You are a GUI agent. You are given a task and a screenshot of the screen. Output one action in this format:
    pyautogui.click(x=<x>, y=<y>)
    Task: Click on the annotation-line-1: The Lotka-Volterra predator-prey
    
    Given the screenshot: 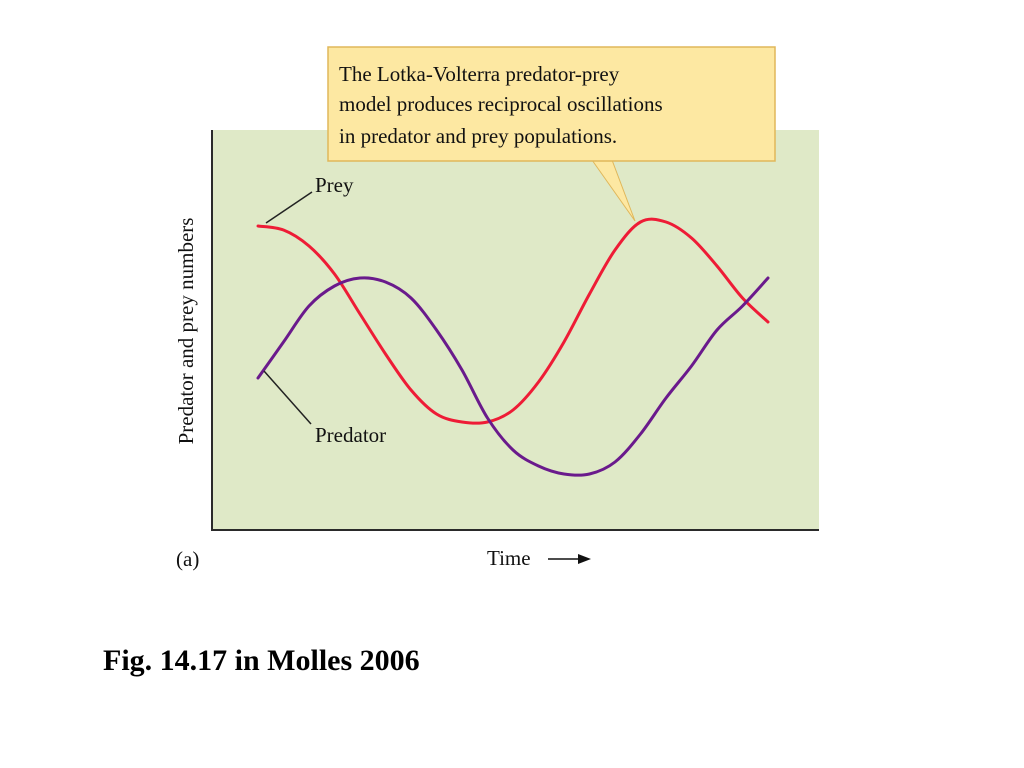 What is the action you would take?
    pyautogui.click(x=479, y=74)
    